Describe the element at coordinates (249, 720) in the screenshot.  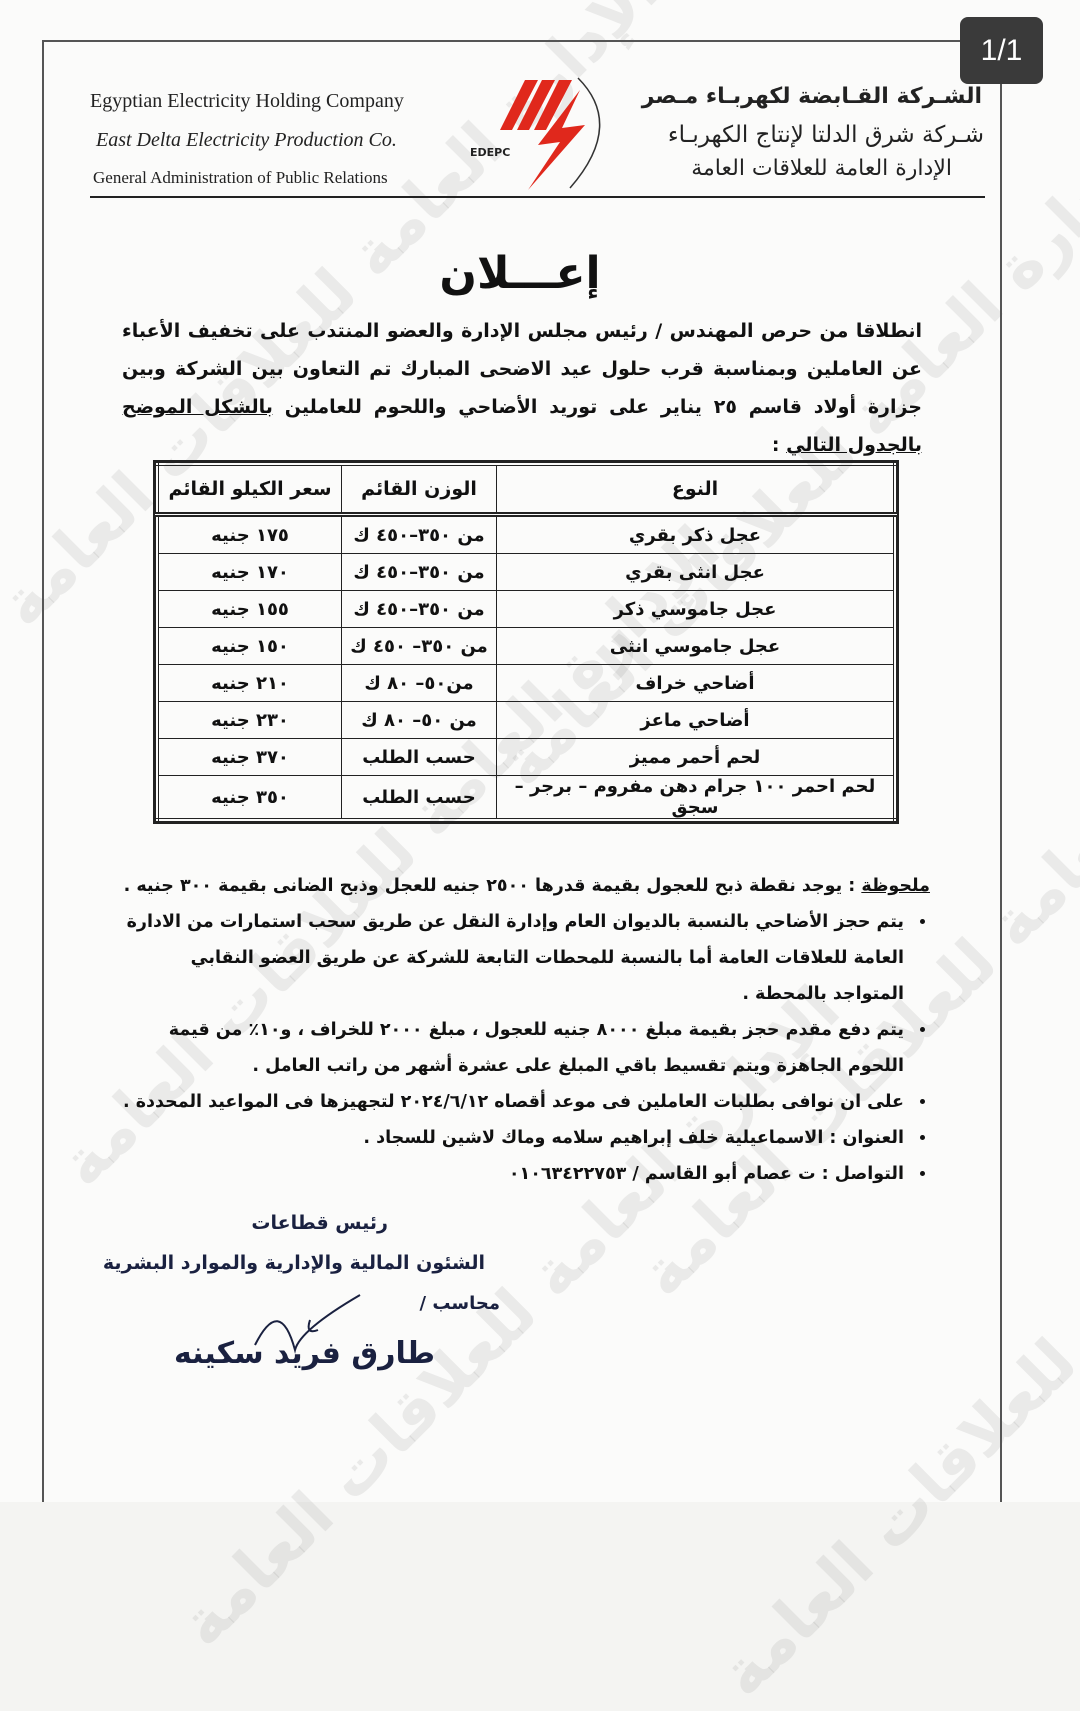
I see `price-cell: ٢٣٠ جنيه` at that location.